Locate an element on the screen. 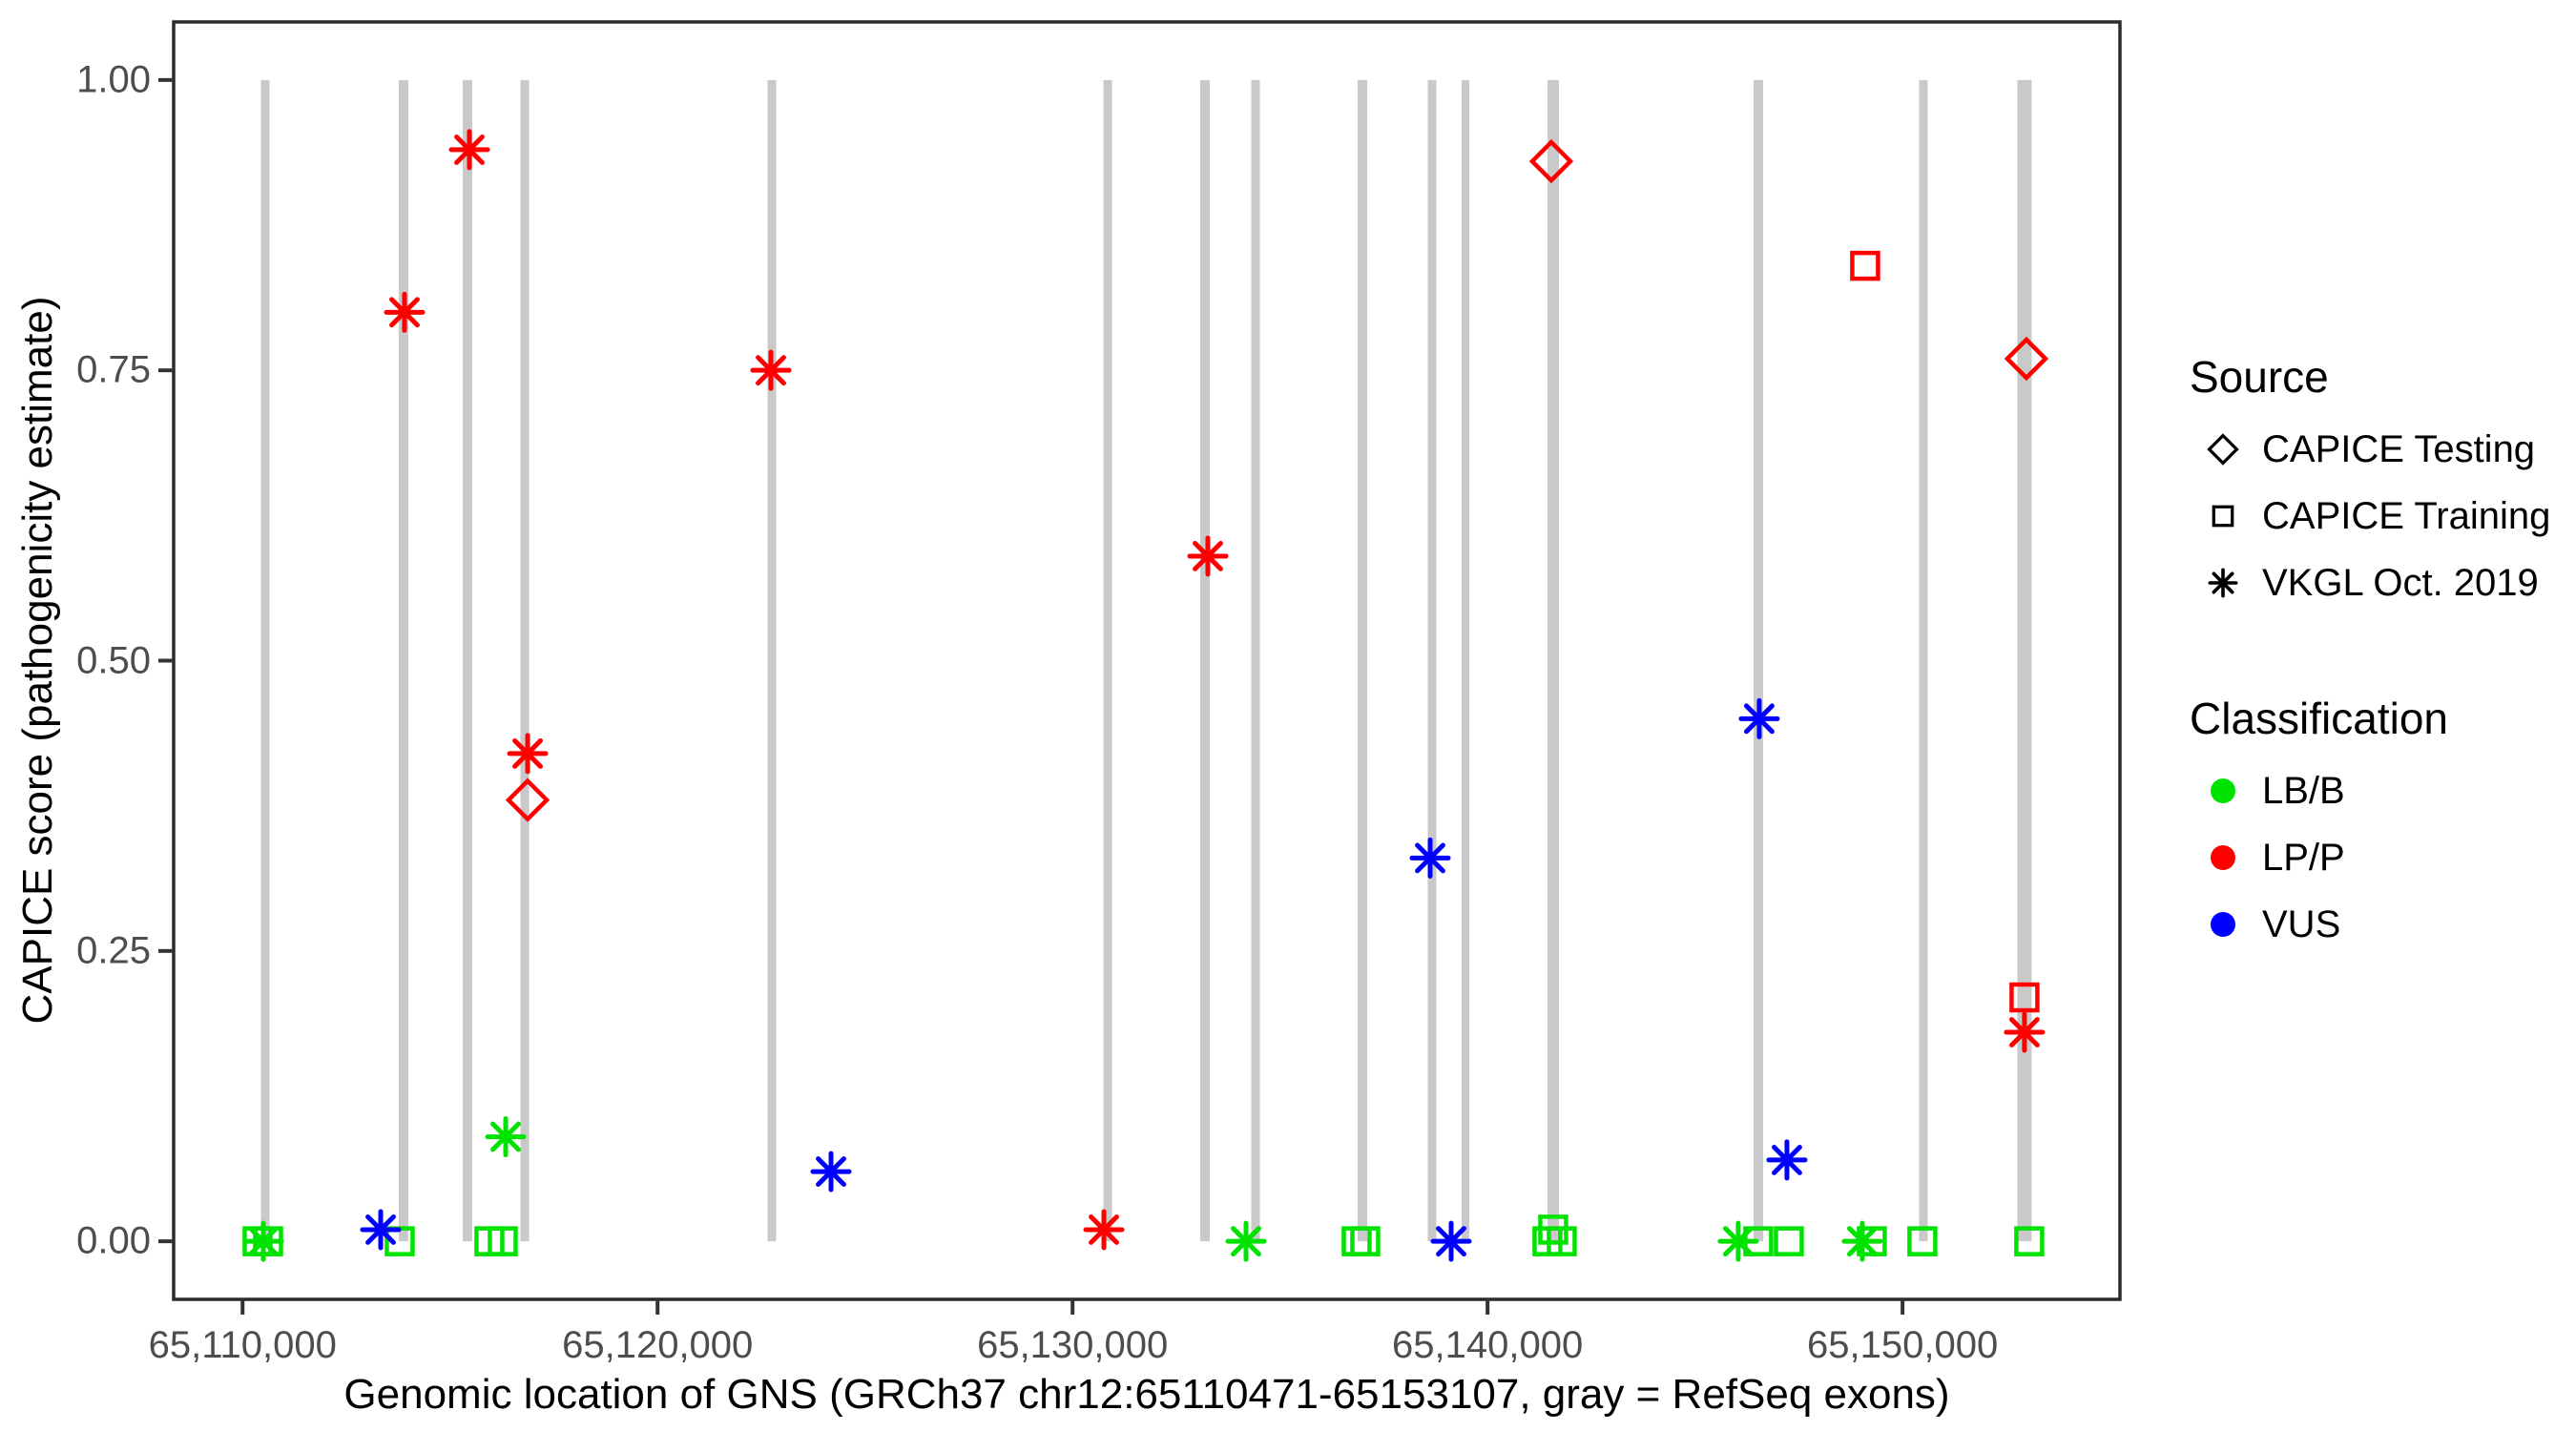 The image size is (2576, 1431). legend-classification-items: LB/B LP/P VUS is located at coordinates (2380, 857).